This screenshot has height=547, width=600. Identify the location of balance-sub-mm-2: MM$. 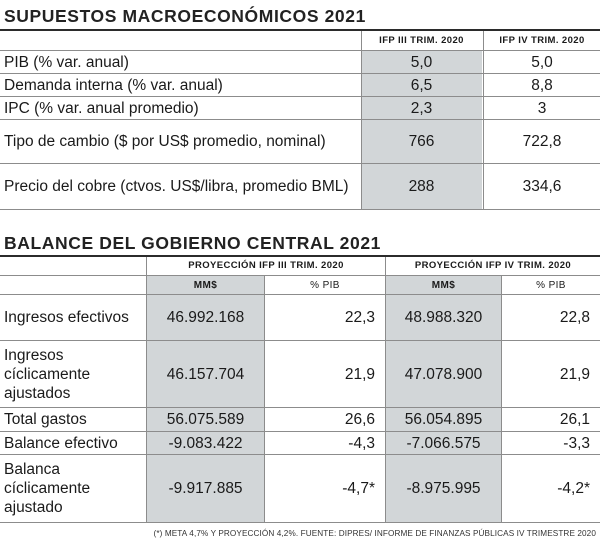
(443, 285).